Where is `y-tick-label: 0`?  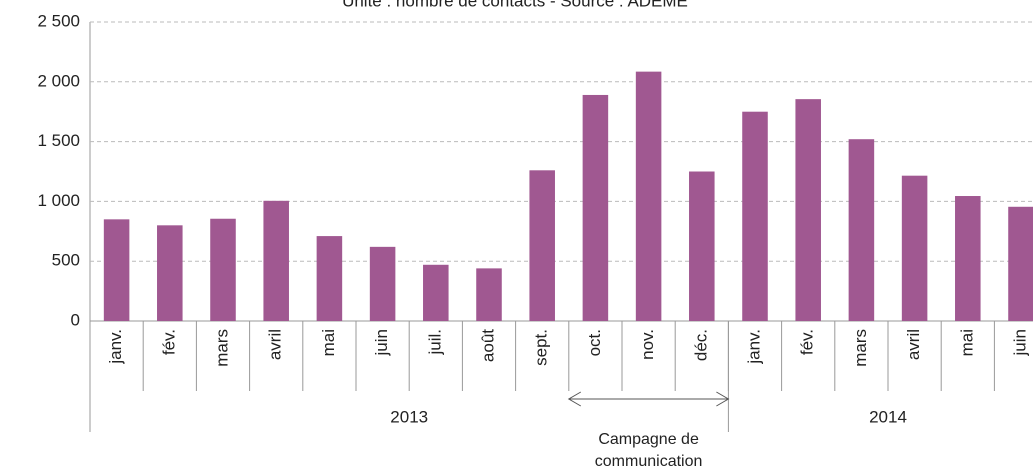
y-tick-label: 0 is located at coordinates (75, 319).